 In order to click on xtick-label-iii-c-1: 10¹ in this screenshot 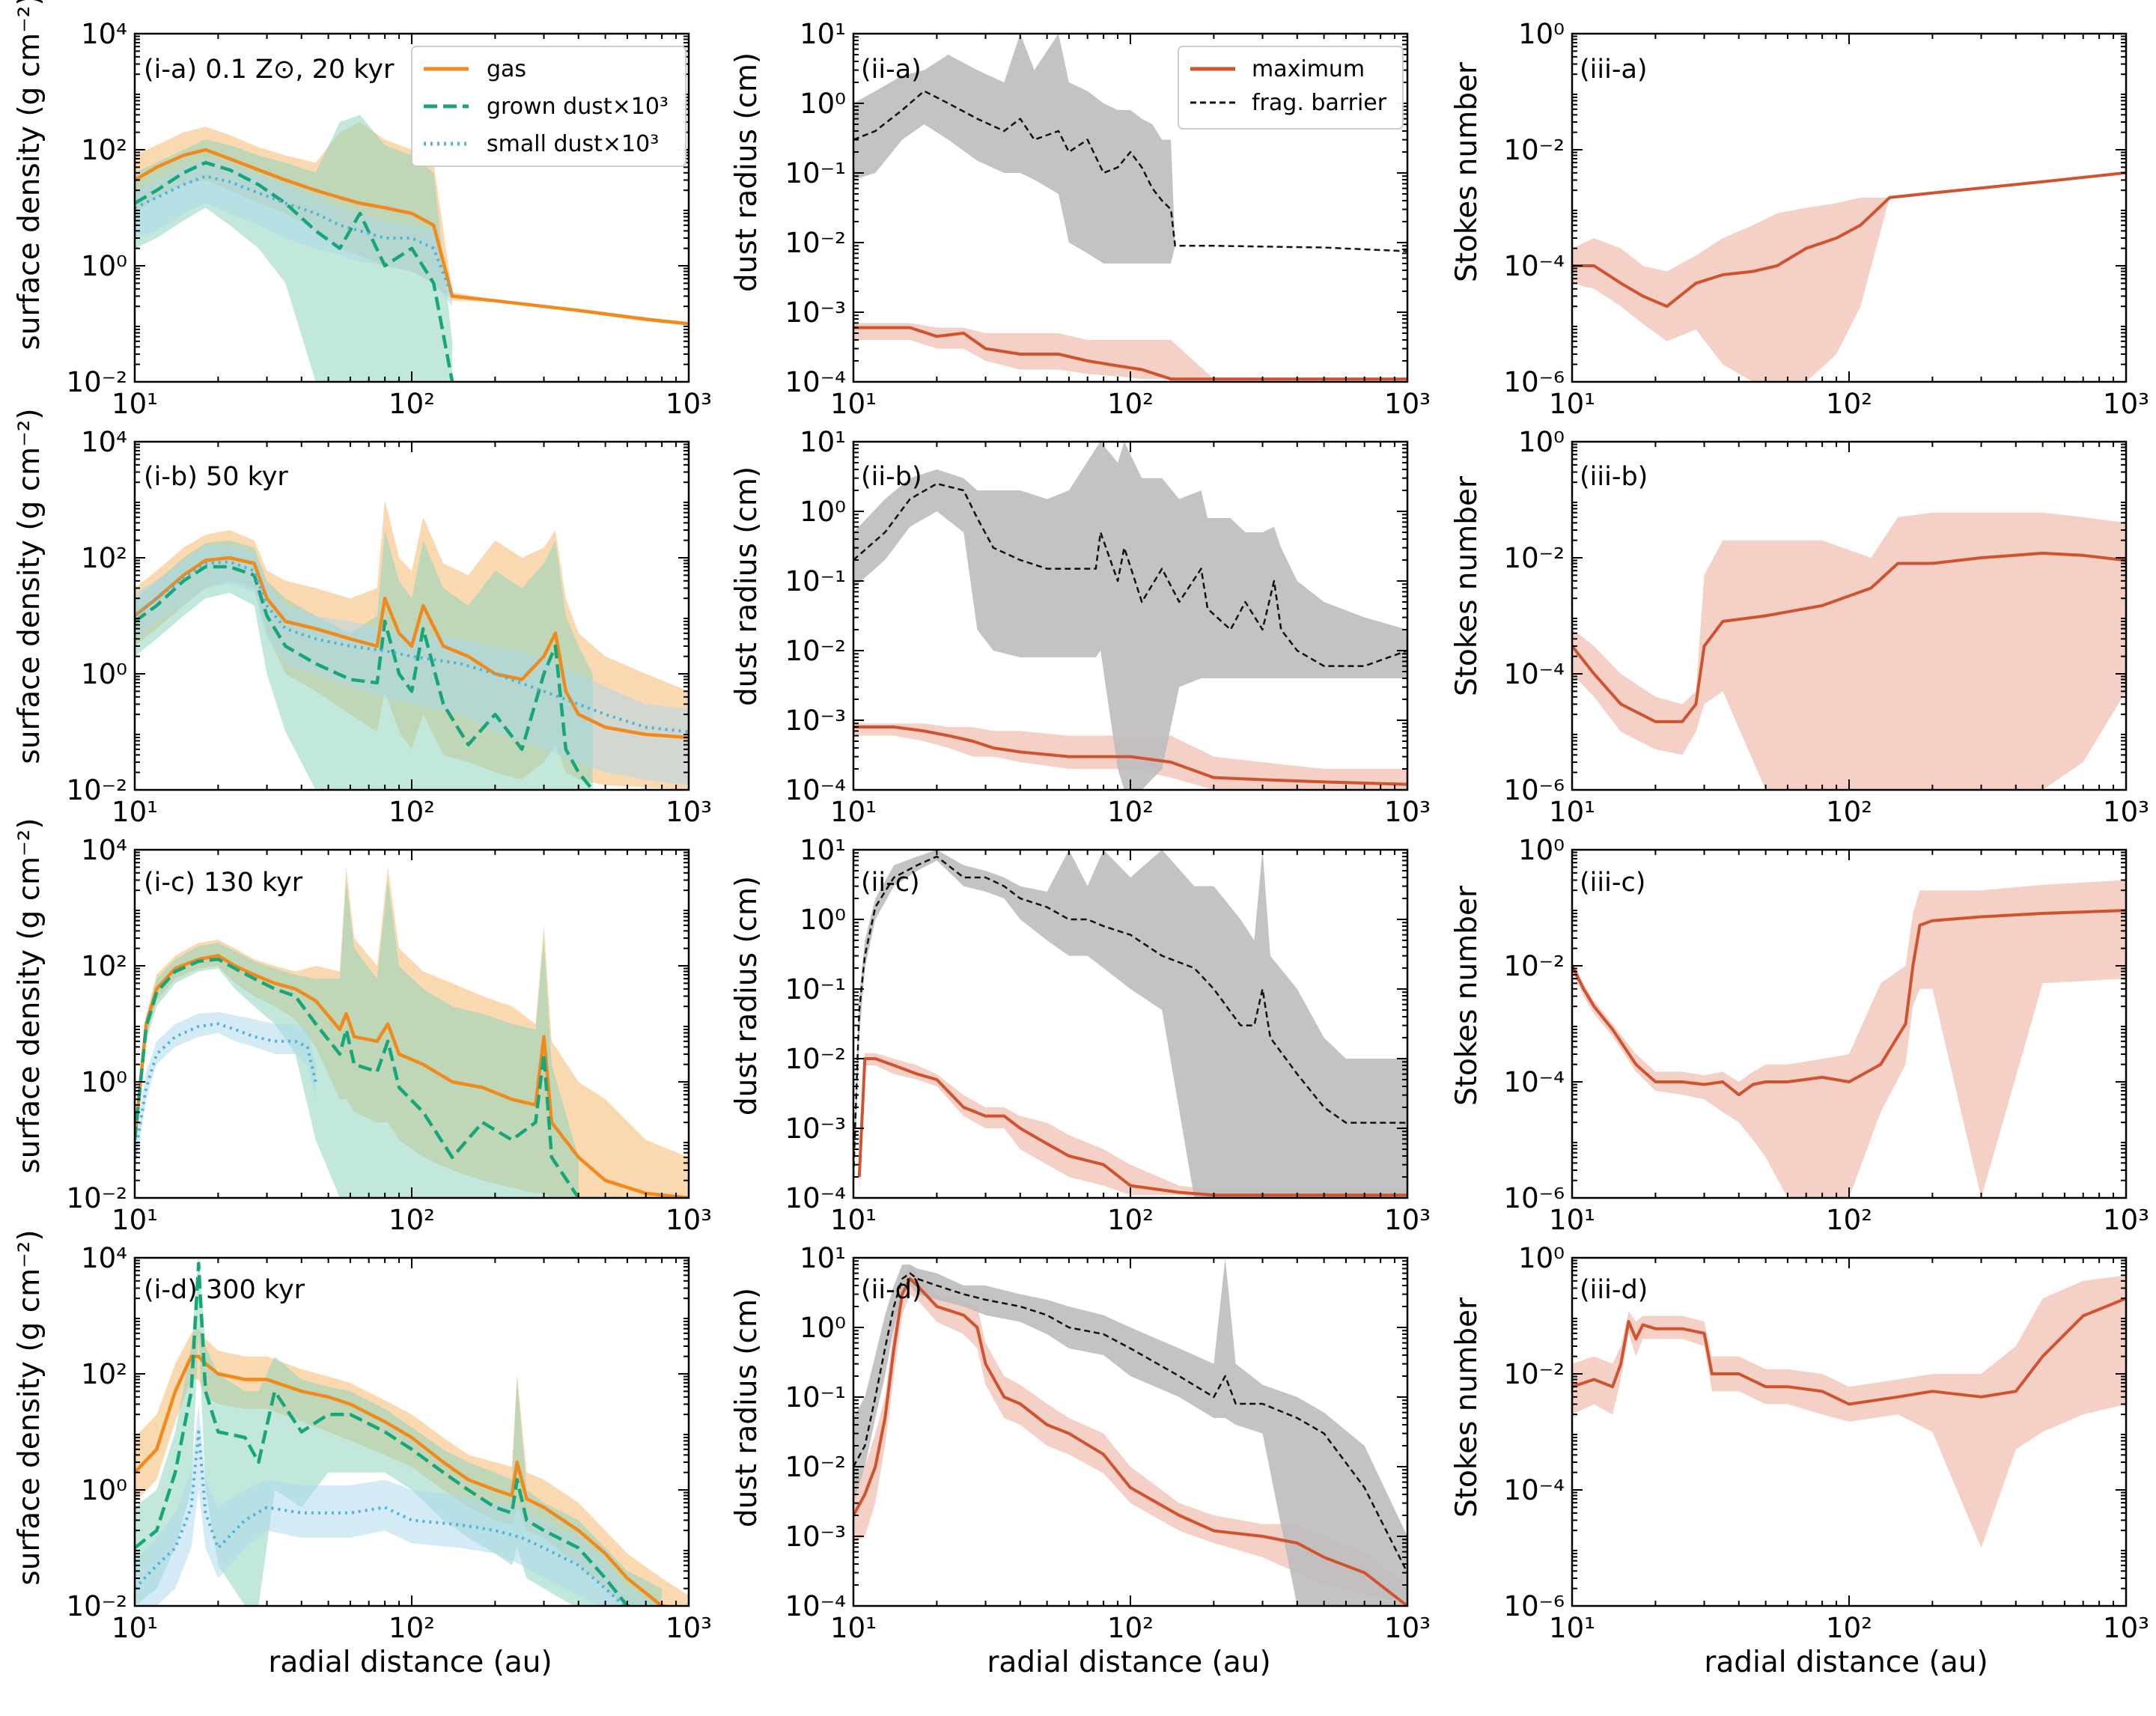, I will do `click(1572, 1220)`.